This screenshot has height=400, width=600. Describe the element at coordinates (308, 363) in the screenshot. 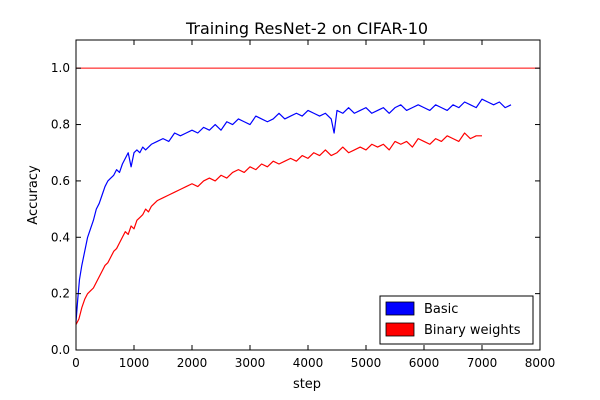

I see `x-tick-label: 4000` at that location.